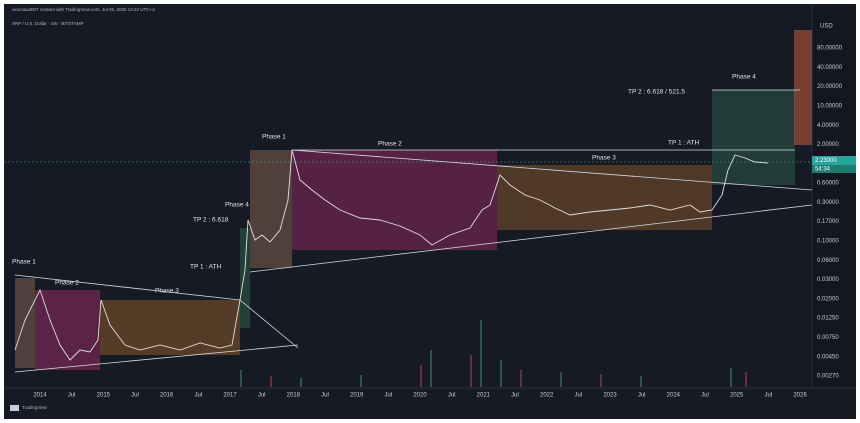 The image size is (860, 423). Describe the element at coordinates (656, 92) in the screenshot. I see `annotation: TP 2 : 6.618 / 521.5` at that location.